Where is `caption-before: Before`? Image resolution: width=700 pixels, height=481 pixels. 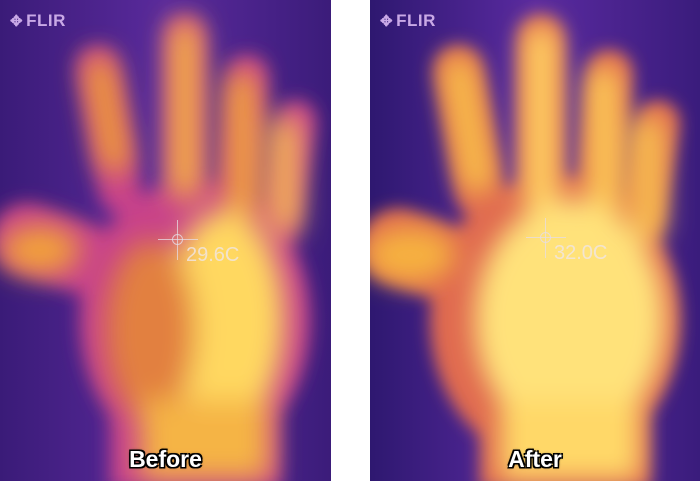
caption-before: Before is located at coordinates (165, 459).